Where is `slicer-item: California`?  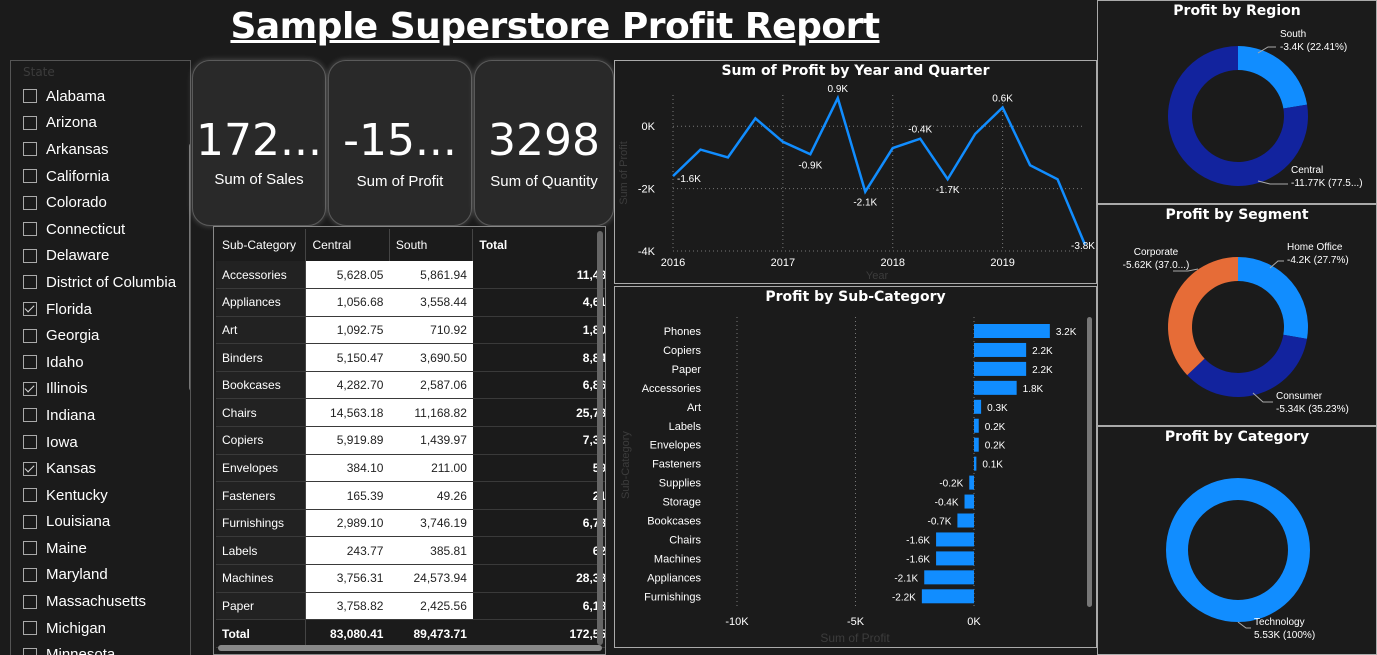 slicer-item: California is located at coordinates (99, 176).